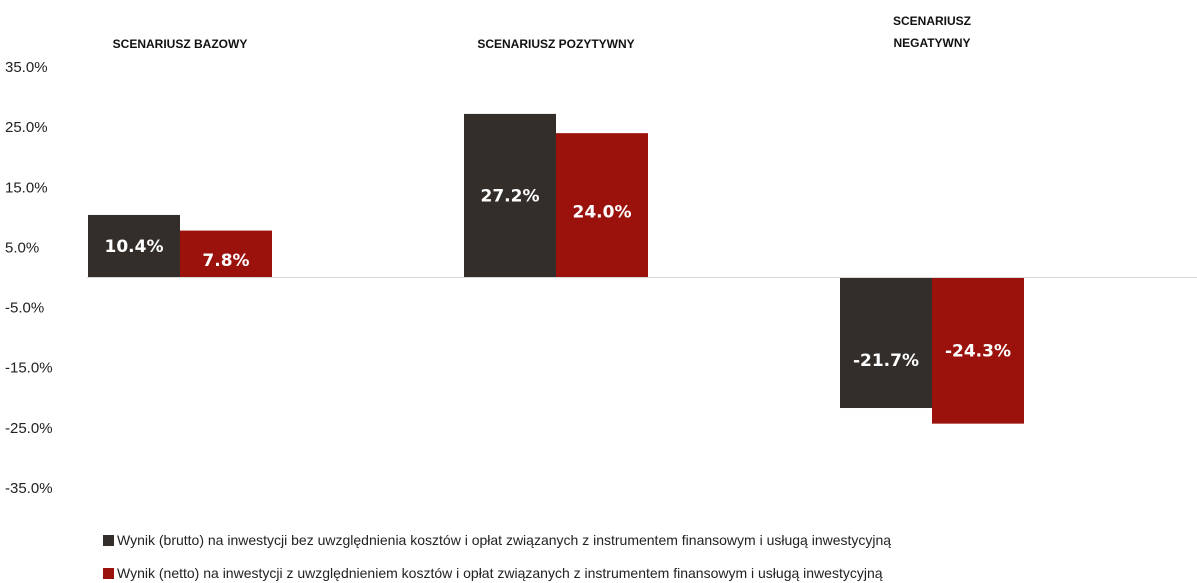 This screenshot has width=1197, height=583. Describe the element at coordinates (108, 573) in the screenshot. I see `legend-swatch-netto` at that location.